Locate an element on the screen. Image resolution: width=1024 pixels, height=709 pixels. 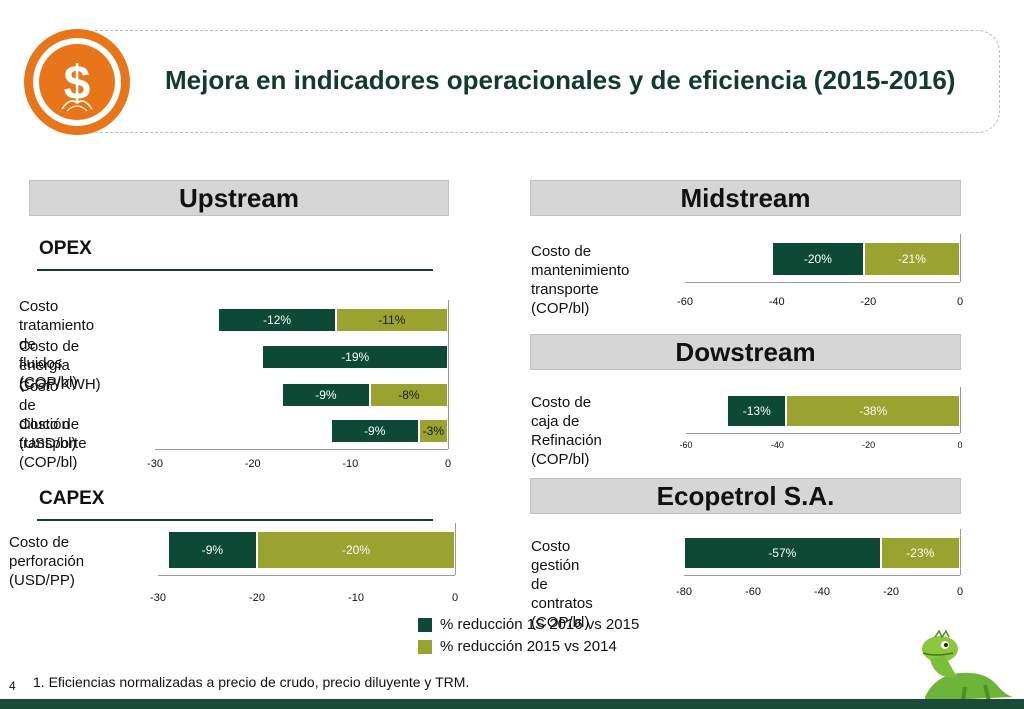
midstream-data-label: -20% is located at coordinates (817, 259).